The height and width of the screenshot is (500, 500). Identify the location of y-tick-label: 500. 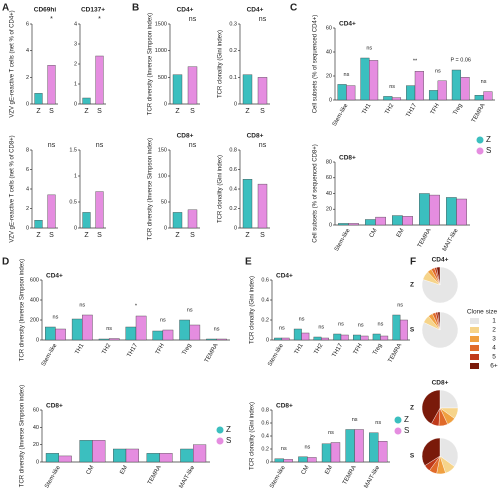
(162, 78).